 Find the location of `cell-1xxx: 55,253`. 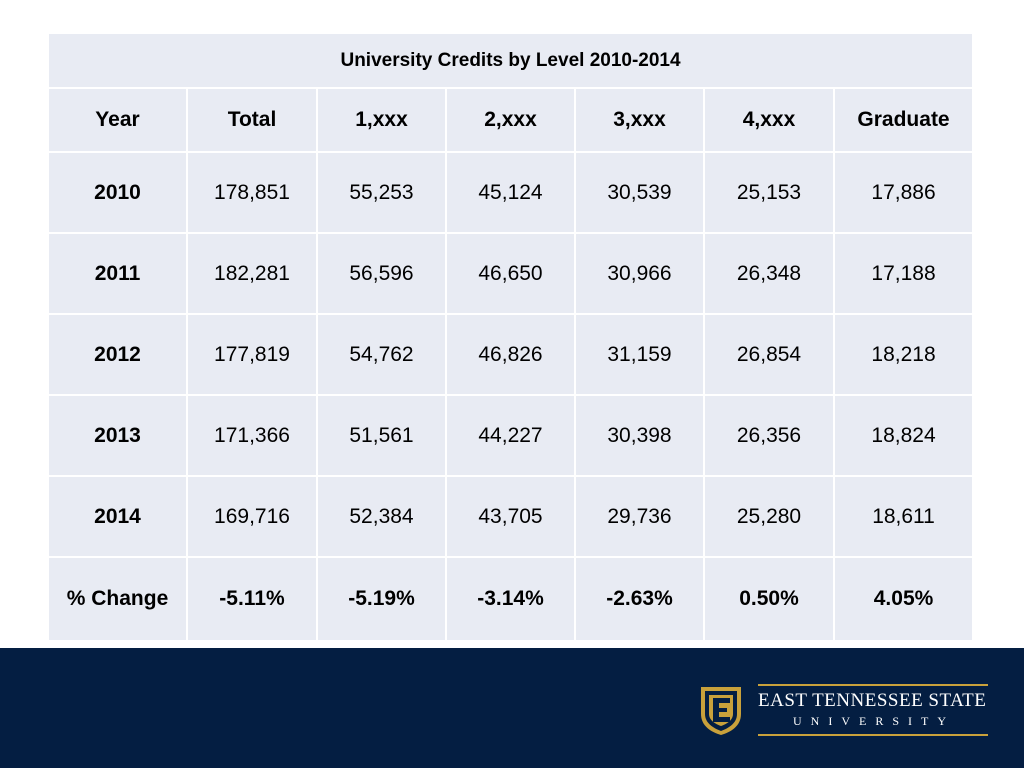

cell-1xxx: 55,253 is located at coordinates (381, 192).